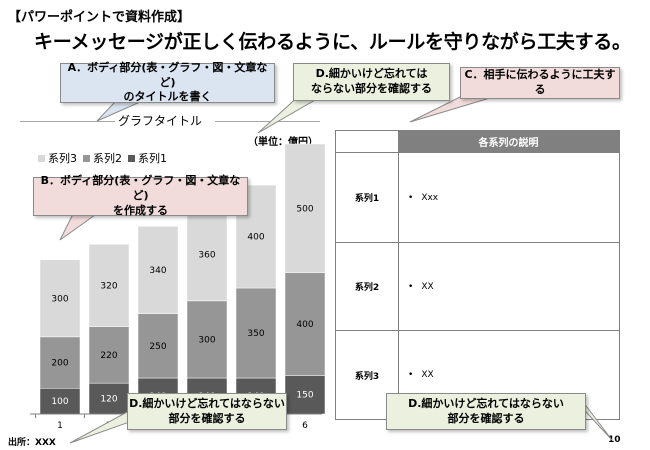  I want to click on source-note: 出所：XXX, so click(32, 443).